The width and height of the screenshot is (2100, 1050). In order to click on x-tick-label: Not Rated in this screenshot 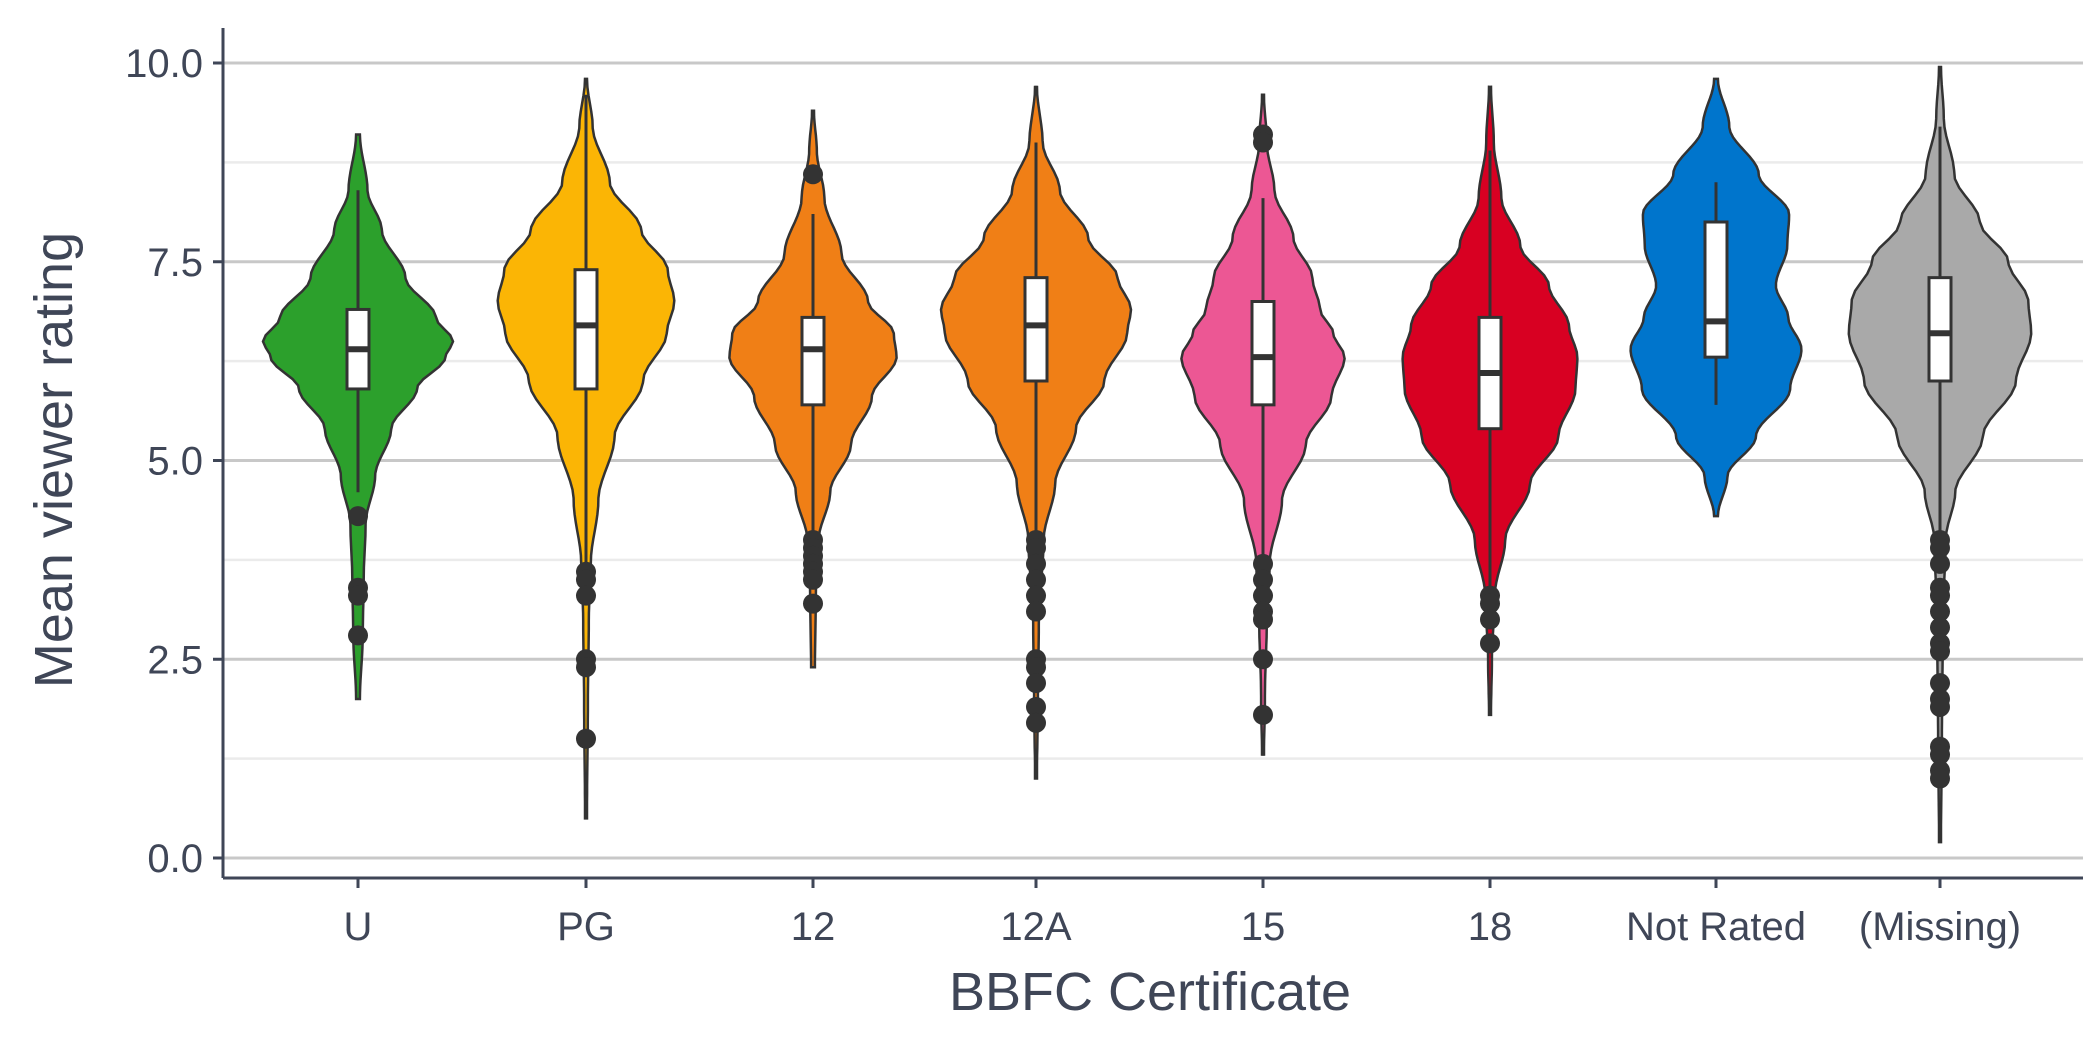, I will do `click(1716, 927)`.